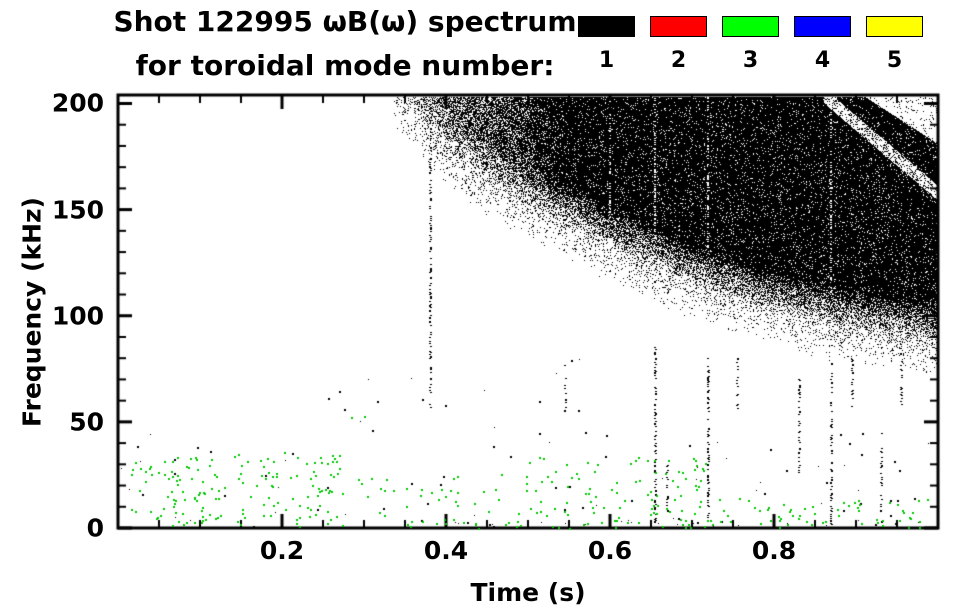 The height and width of the screenshot is (615, 963). I want to click on x-axis-title: Time (s), so click(528, 592).